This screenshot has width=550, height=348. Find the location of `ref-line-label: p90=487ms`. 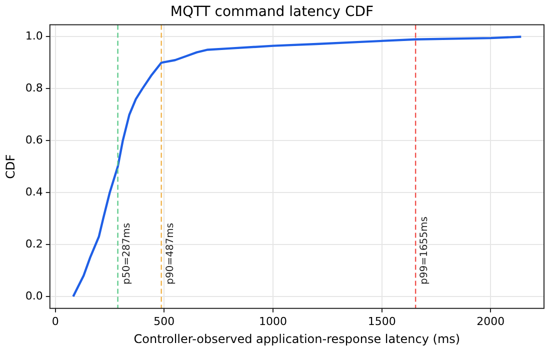

ref-line-label: p90=487ms is located at coordinates (170, 253).